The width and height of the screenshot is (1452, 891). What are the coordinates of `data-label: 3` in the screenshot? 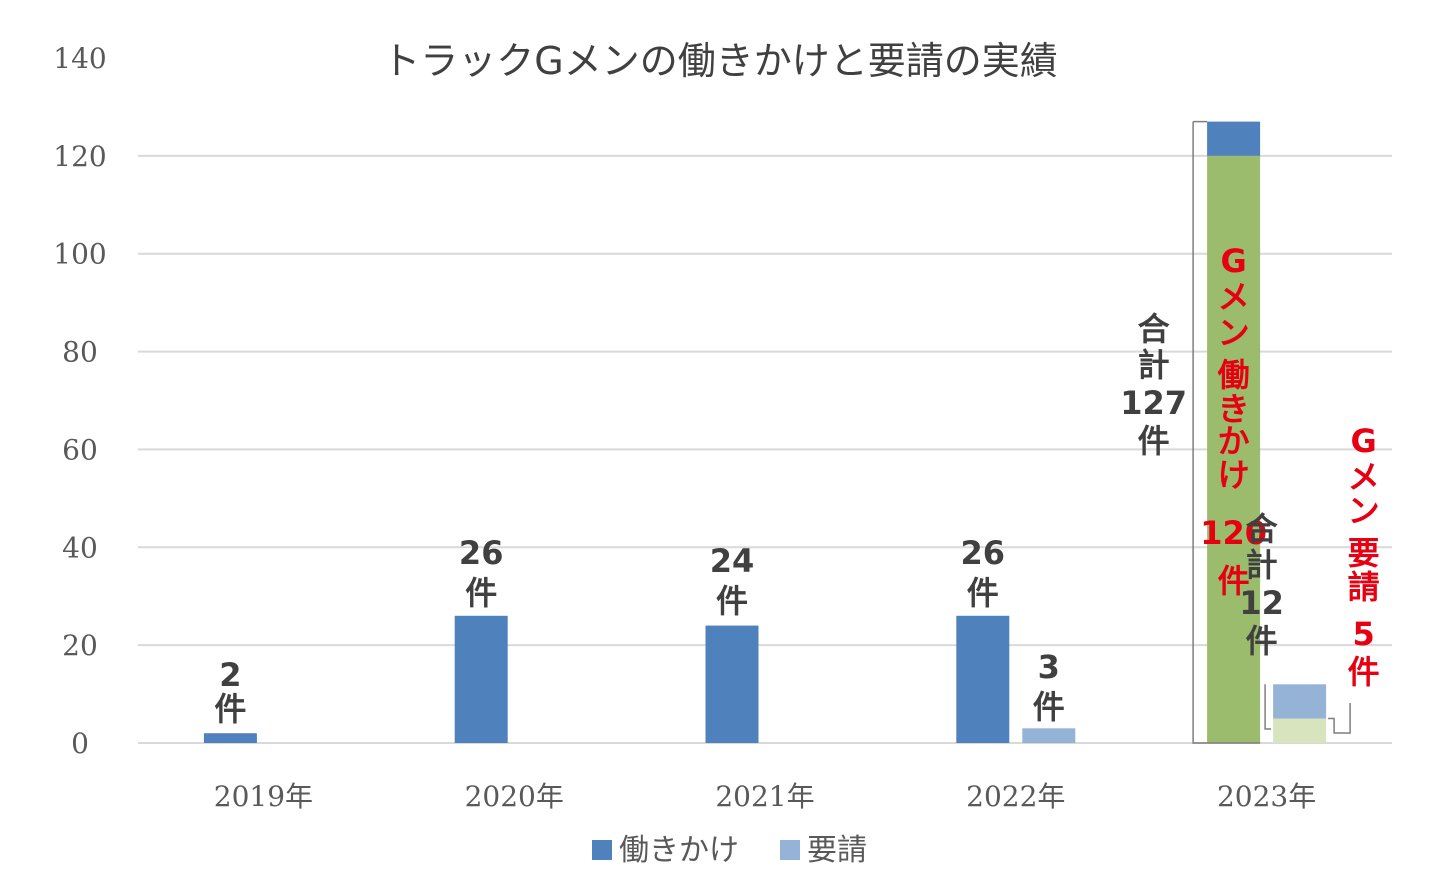 It's located at (1049, 667).